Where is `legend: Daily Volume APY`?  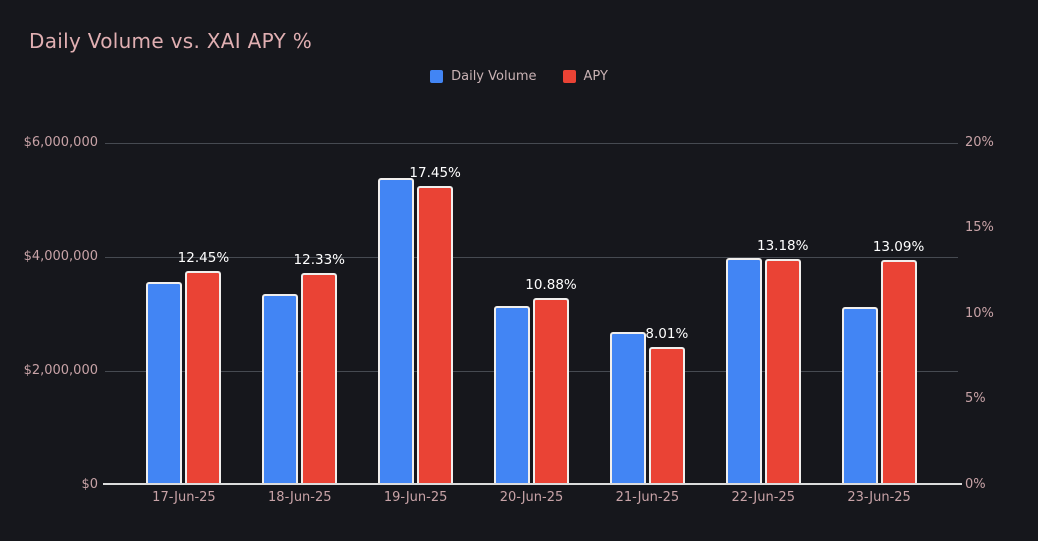 legend: Daily Volume APY is located at coordinates (519, 76).